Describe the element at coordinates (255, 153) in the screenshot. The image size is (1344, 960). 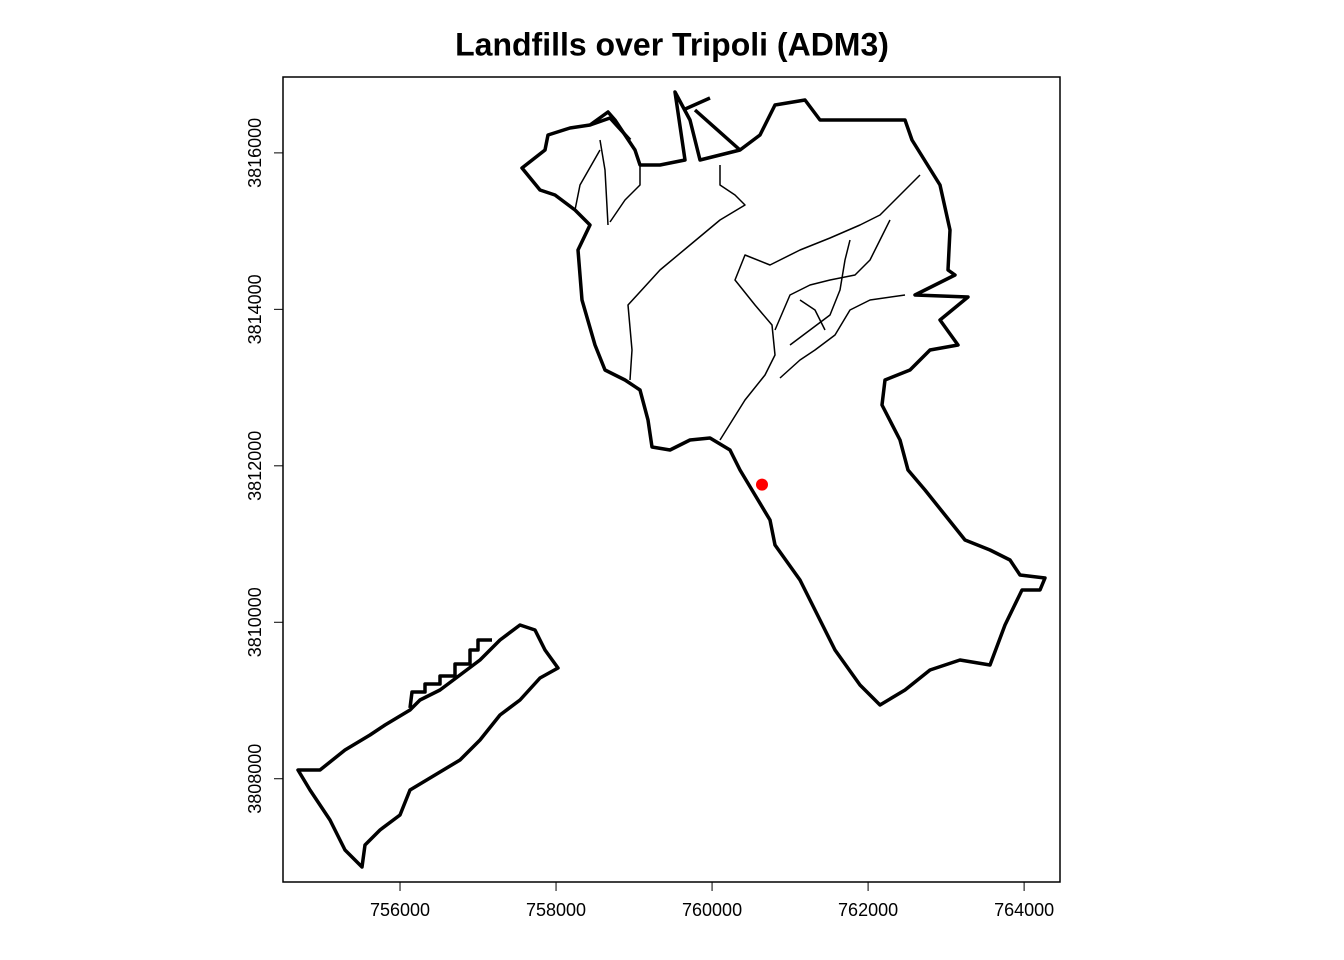
I see `y-tick-label: 3816000` at that location.